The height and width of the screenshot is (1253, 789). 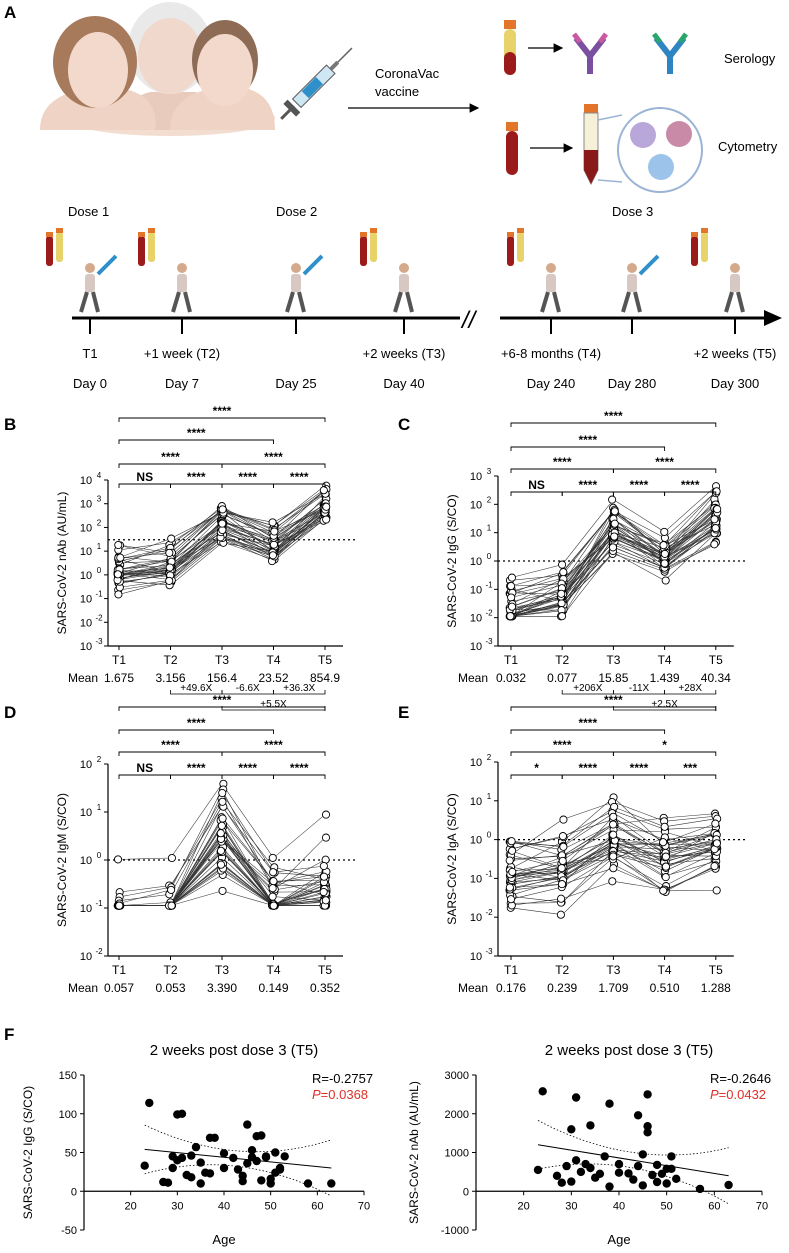 I want to click on vaccine-label-line2: vaccine, so click(x=397, y=91).